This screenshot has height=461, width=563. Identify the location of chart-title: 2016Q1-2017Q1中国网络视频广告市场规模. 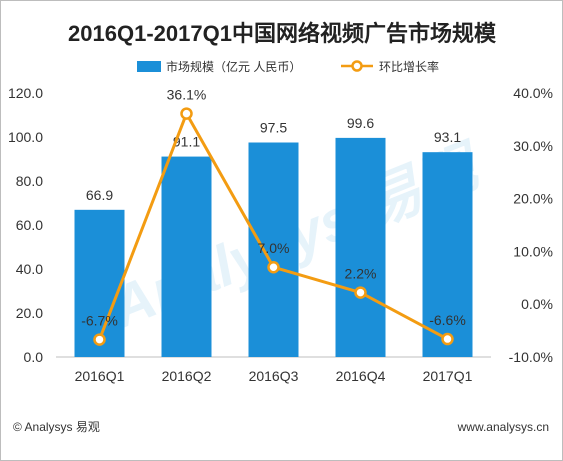
(282, 33).